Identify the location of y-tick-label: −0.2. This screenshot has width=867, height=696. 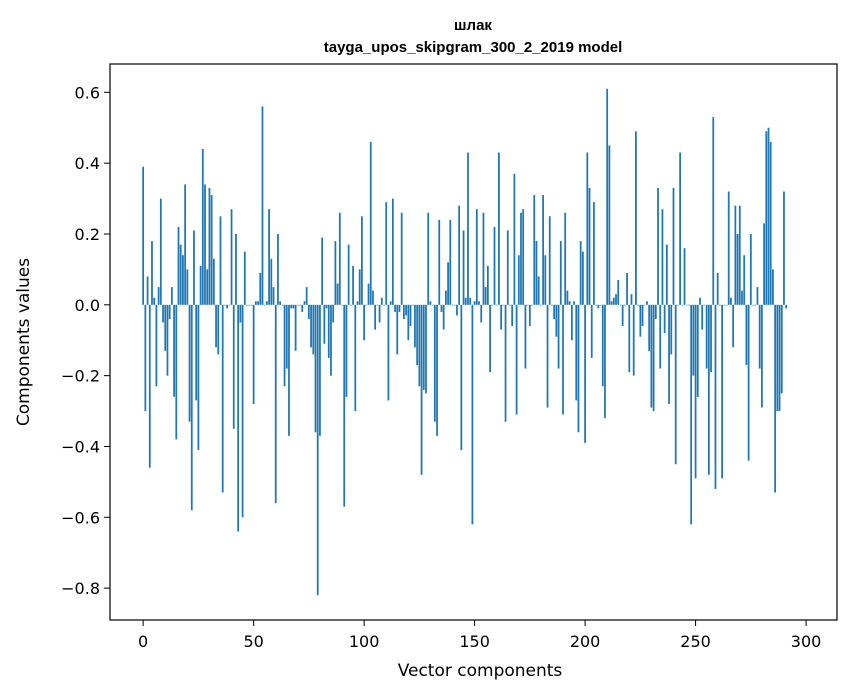
(80, 376).